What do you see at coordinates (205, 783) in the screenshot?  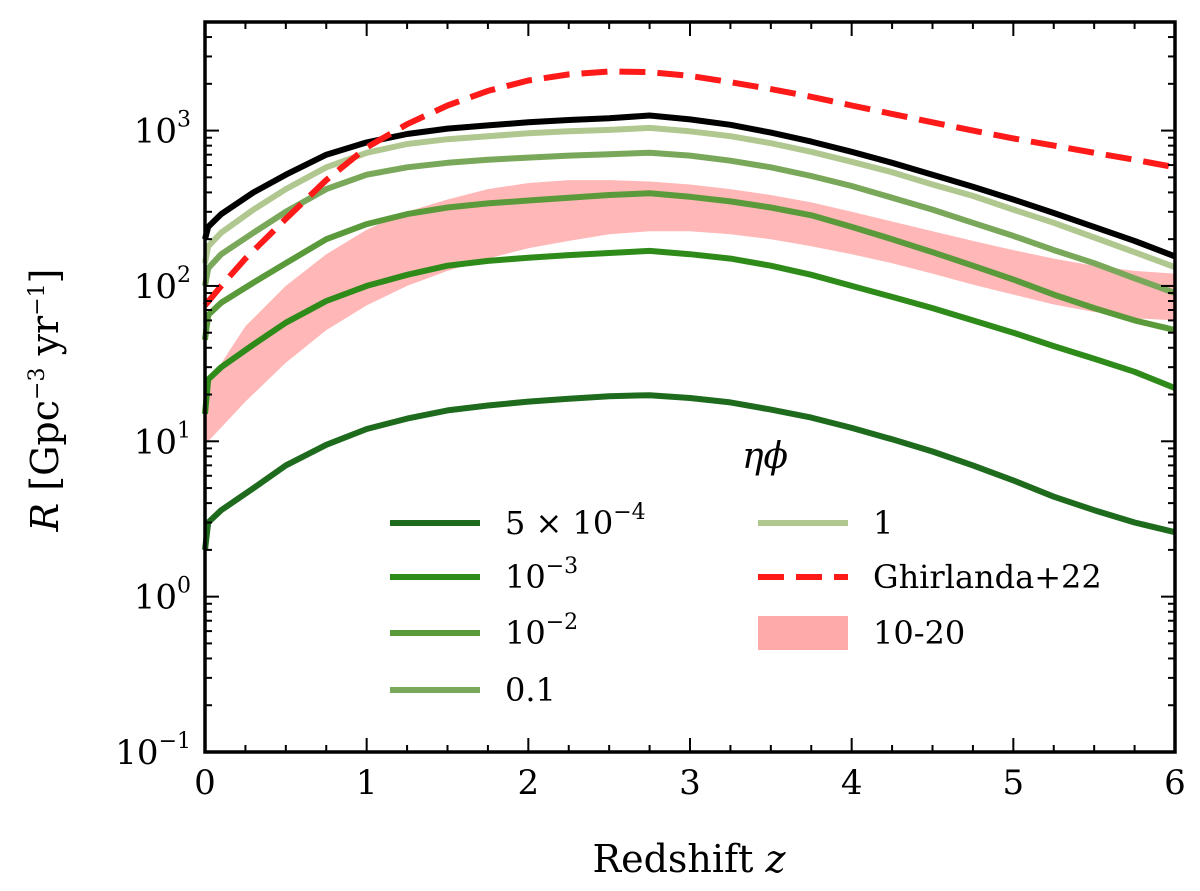 I see `x-tick-label: 0` at bounding box center [205, 783].